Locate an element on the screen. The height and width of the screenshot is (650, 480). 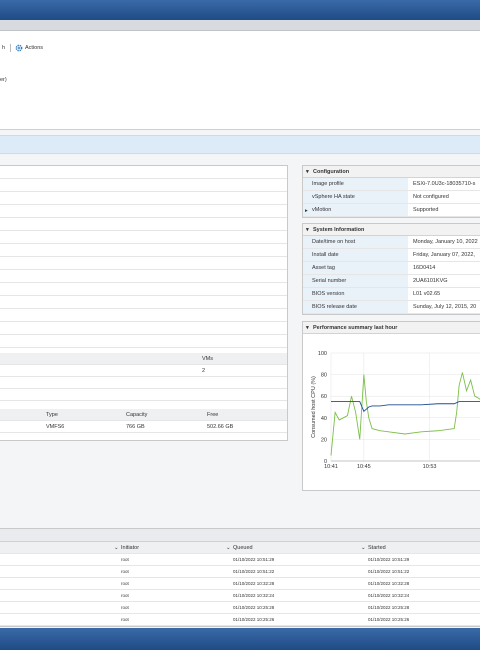
column-header: Initiator is located at coordinates (130, 548).